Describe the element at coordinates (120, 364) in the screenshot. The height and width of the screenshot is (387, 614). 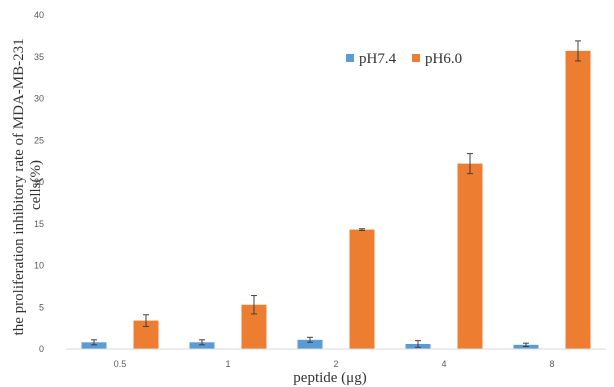
I see `x-tick-label: 0.5` at that location.